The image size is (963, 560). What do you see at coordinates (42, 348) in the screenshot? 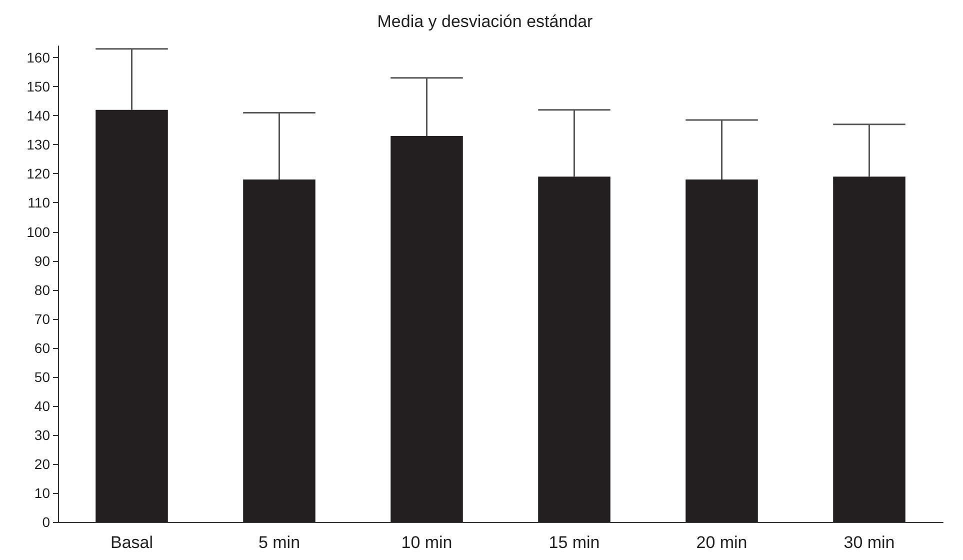
I see `y-tick-label: 60` at bounding box center [42, 348].